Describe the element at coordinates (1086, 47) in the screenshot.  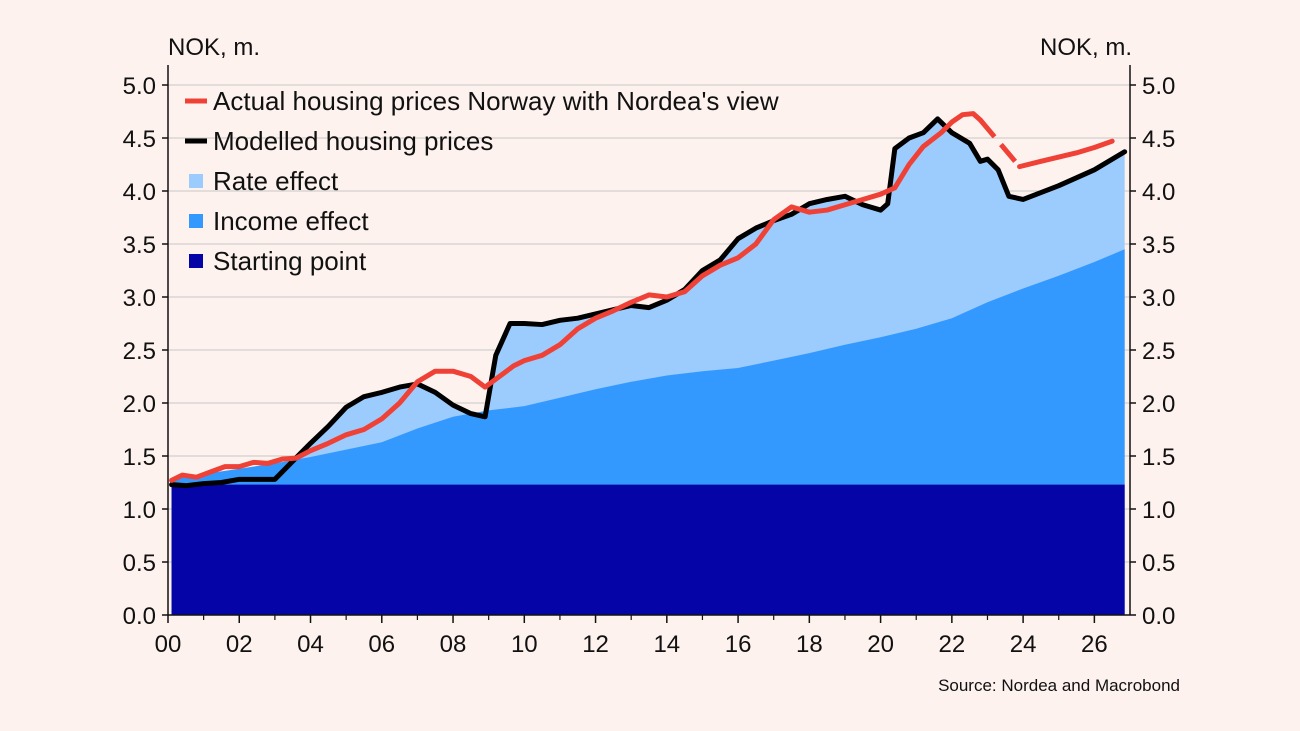
I see `y-unit-right: NOK, m.` at that location.